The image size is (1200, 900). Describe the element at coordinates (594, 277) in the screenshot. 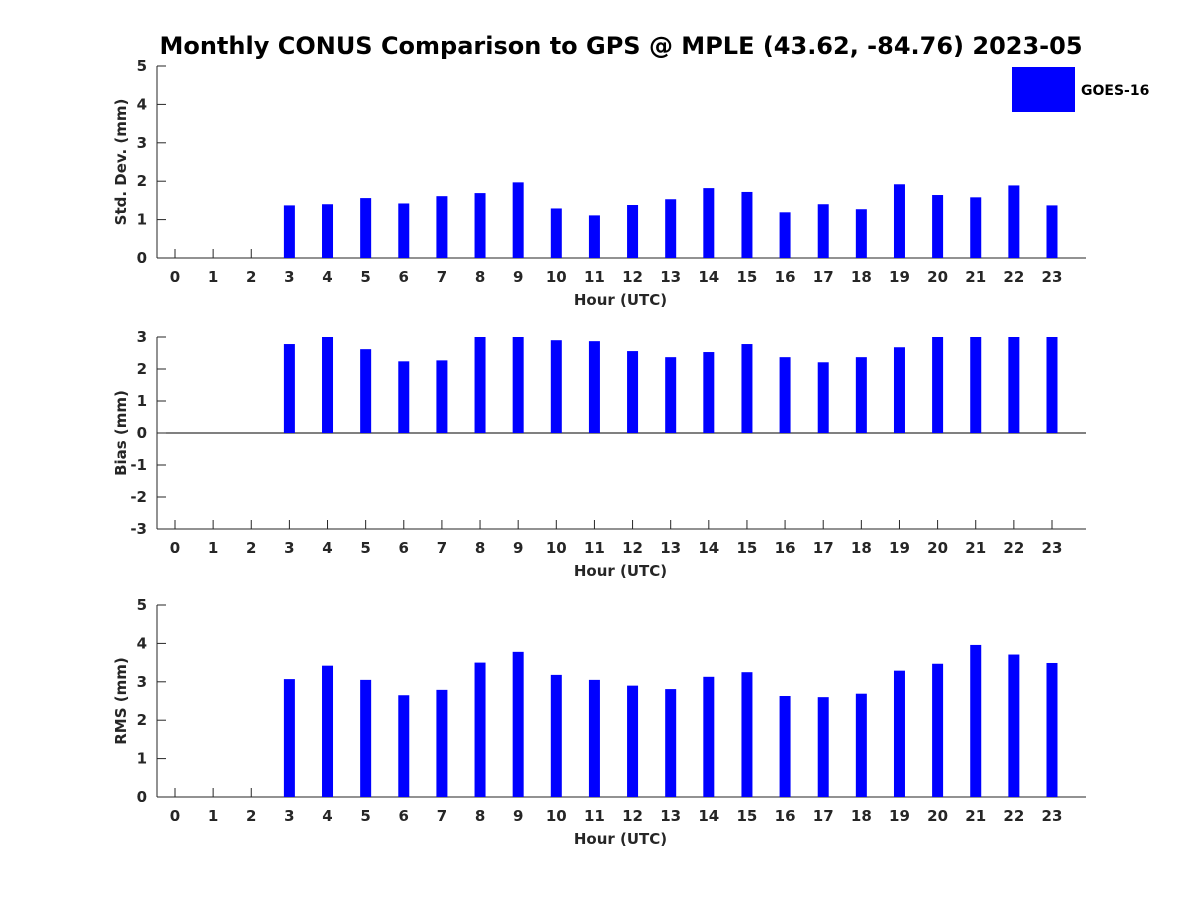

I see `x-tick-label: 11` at that location.